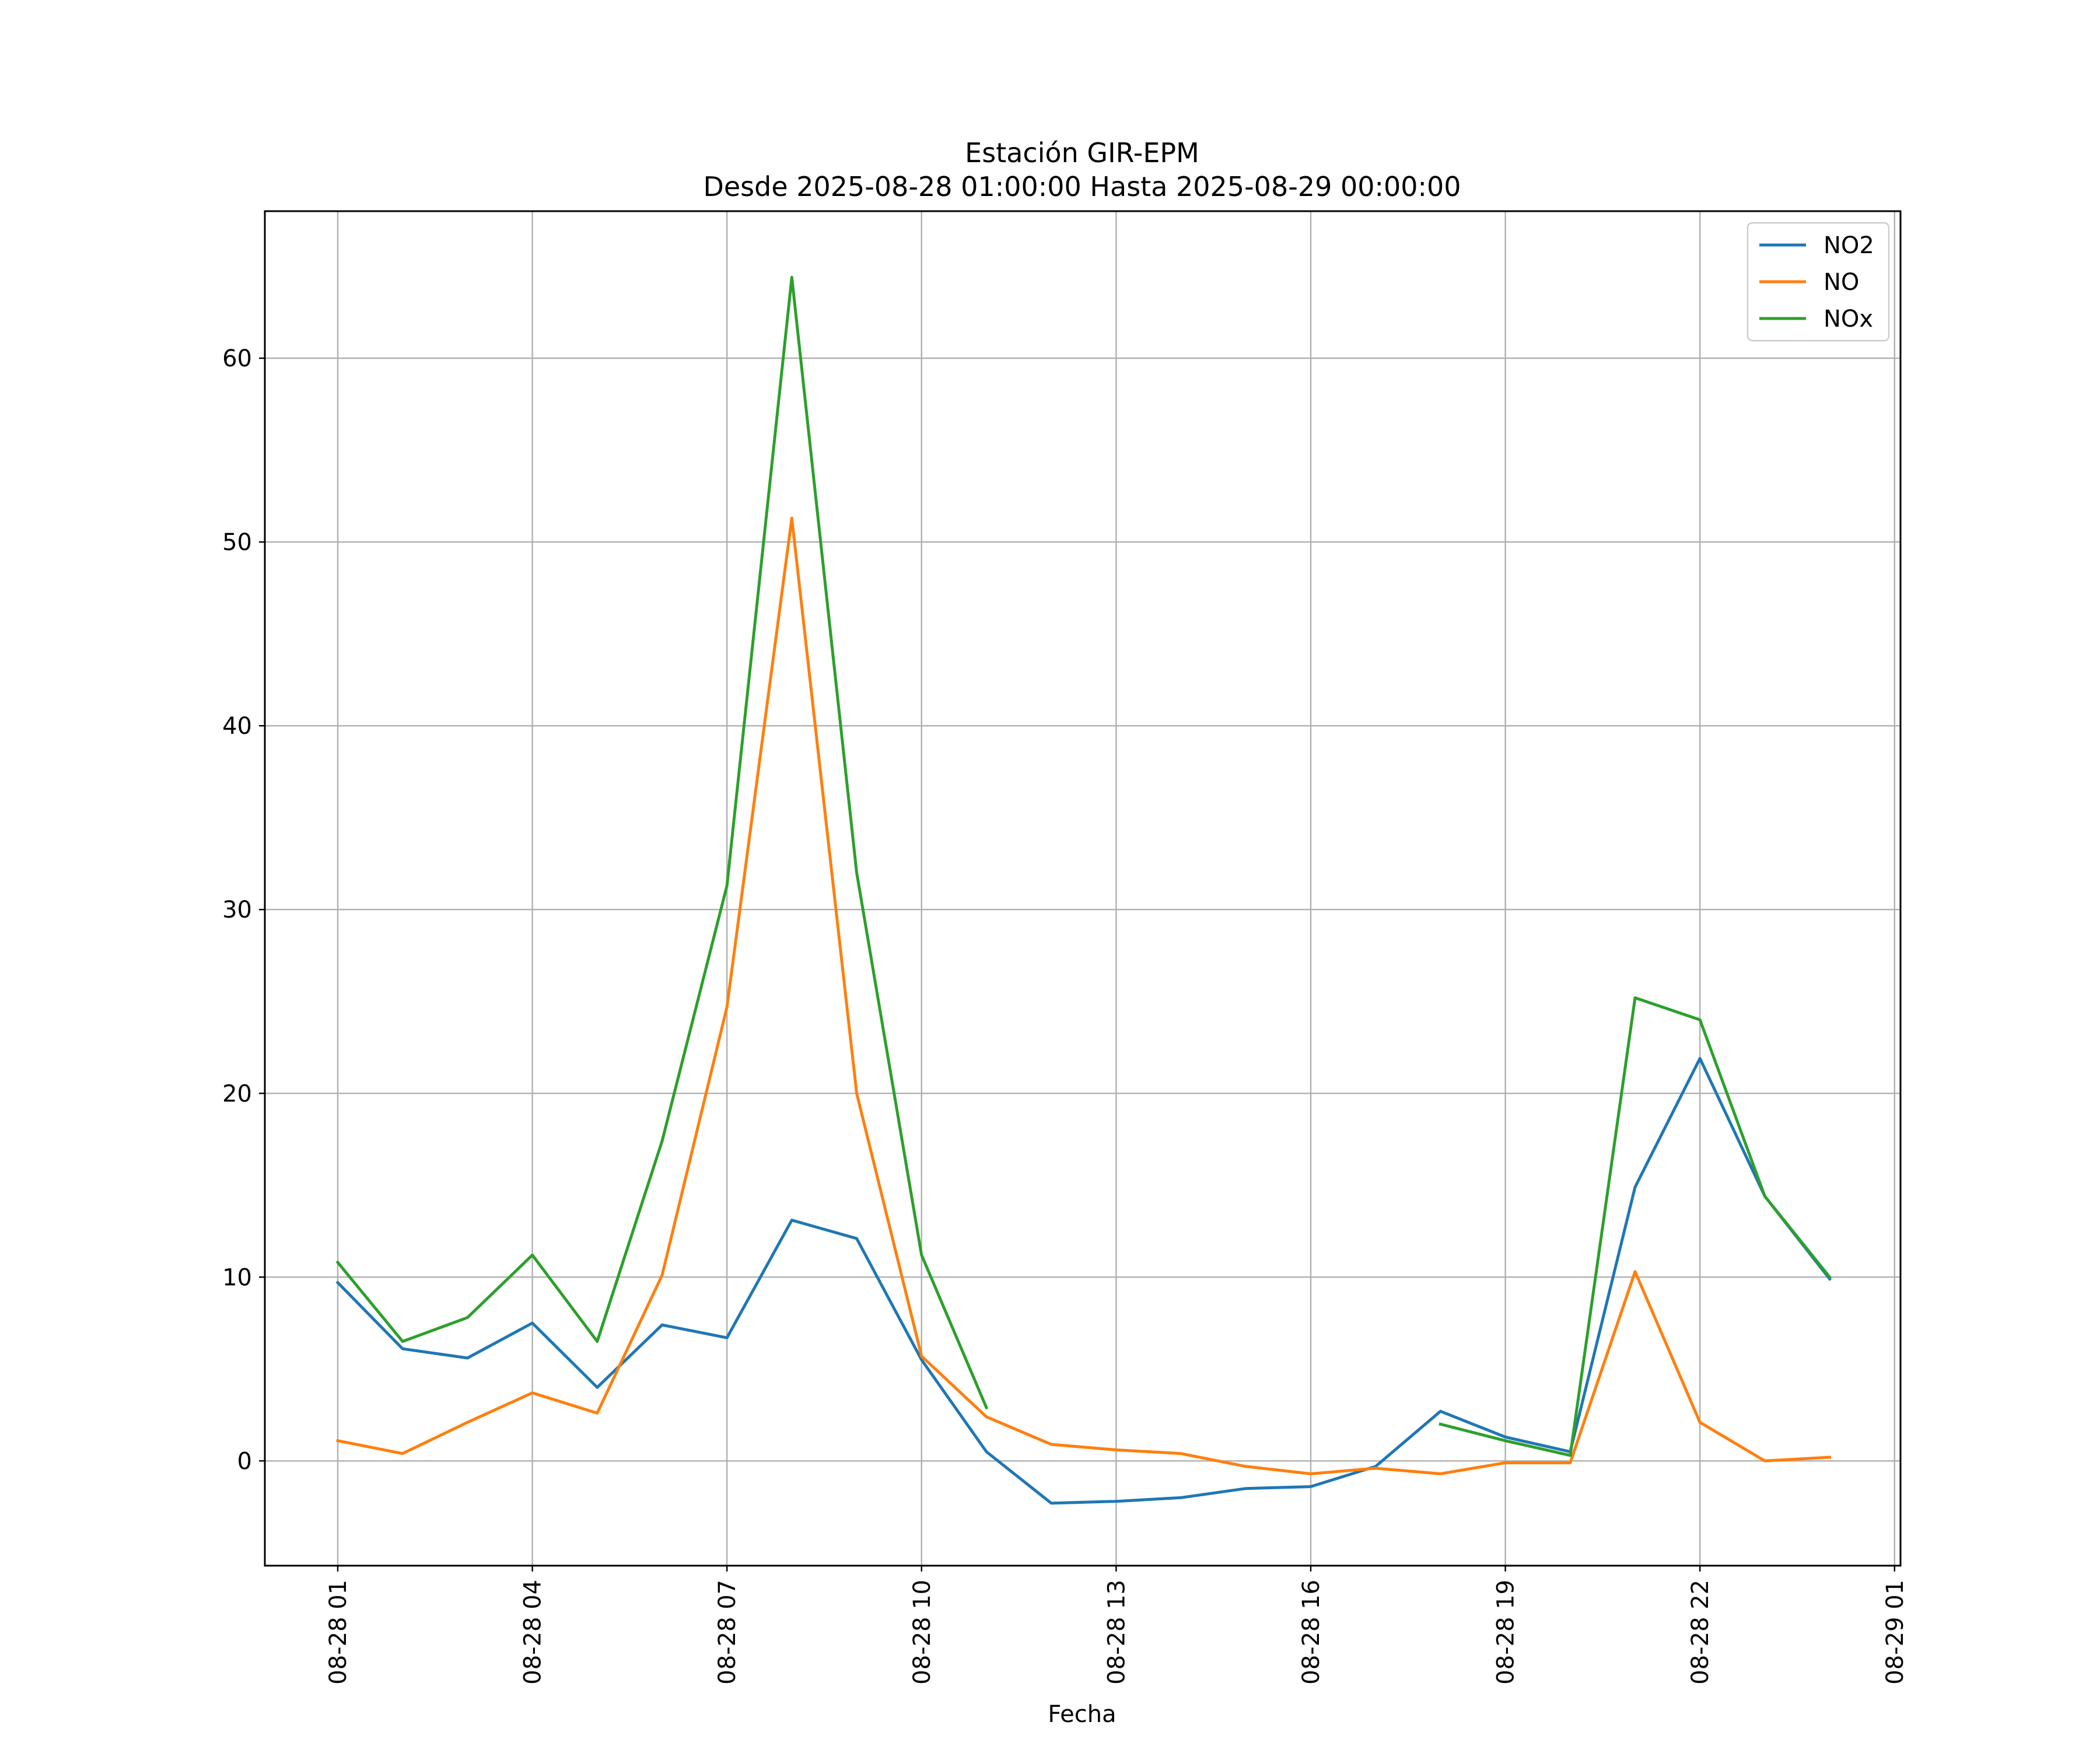 Image resolution: width=2100 pixels, height=1750 pixels. I want to click on y-tick-label: 50, so click(237, 542).